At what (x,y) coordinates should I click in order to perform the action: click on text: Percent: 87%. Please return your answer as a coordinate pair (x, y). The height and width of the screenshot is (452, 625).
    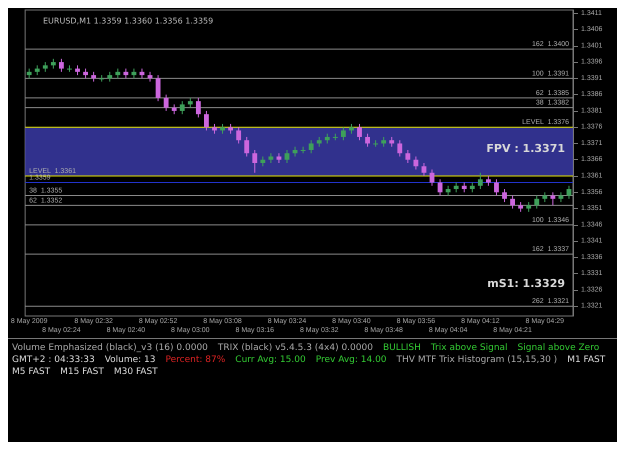
    Looking at the image, I should click on (196, 360).